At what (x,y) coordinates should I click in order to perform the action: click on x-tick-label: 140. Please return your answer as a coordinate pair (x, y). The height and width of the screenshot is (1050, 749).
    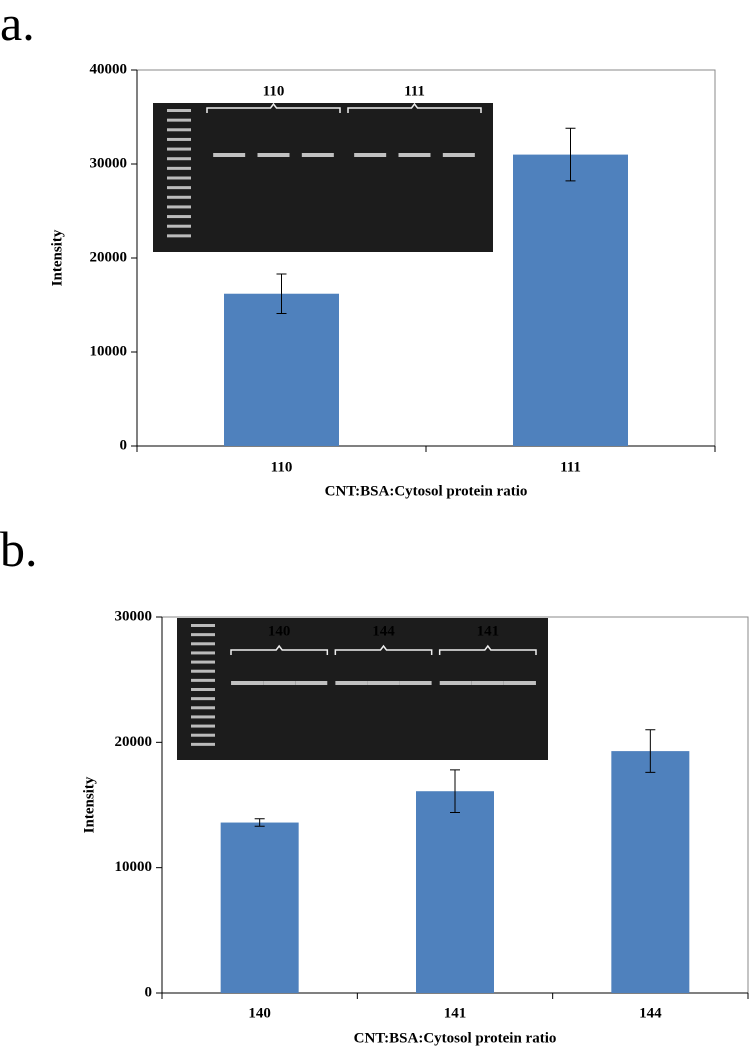
    Looking at the image, I should click on (259, 1013).